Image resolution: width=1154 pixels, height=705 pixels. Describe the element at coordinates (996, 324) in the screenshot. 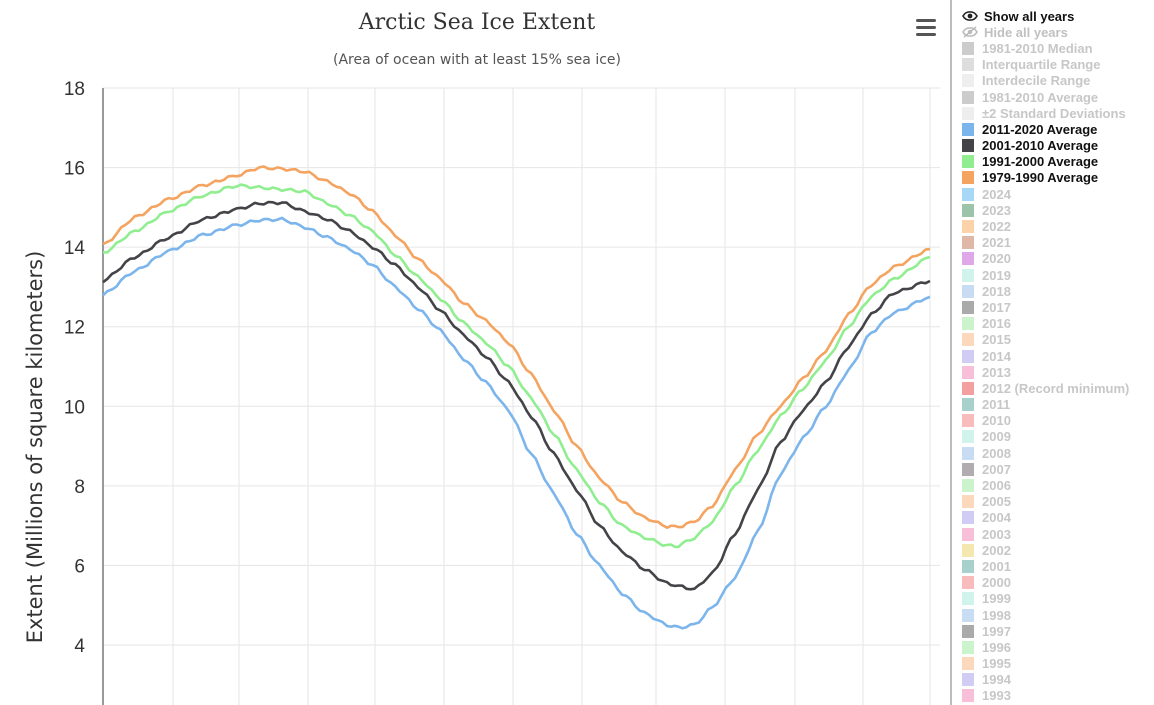

I see `legend-label: 2016` at that location.